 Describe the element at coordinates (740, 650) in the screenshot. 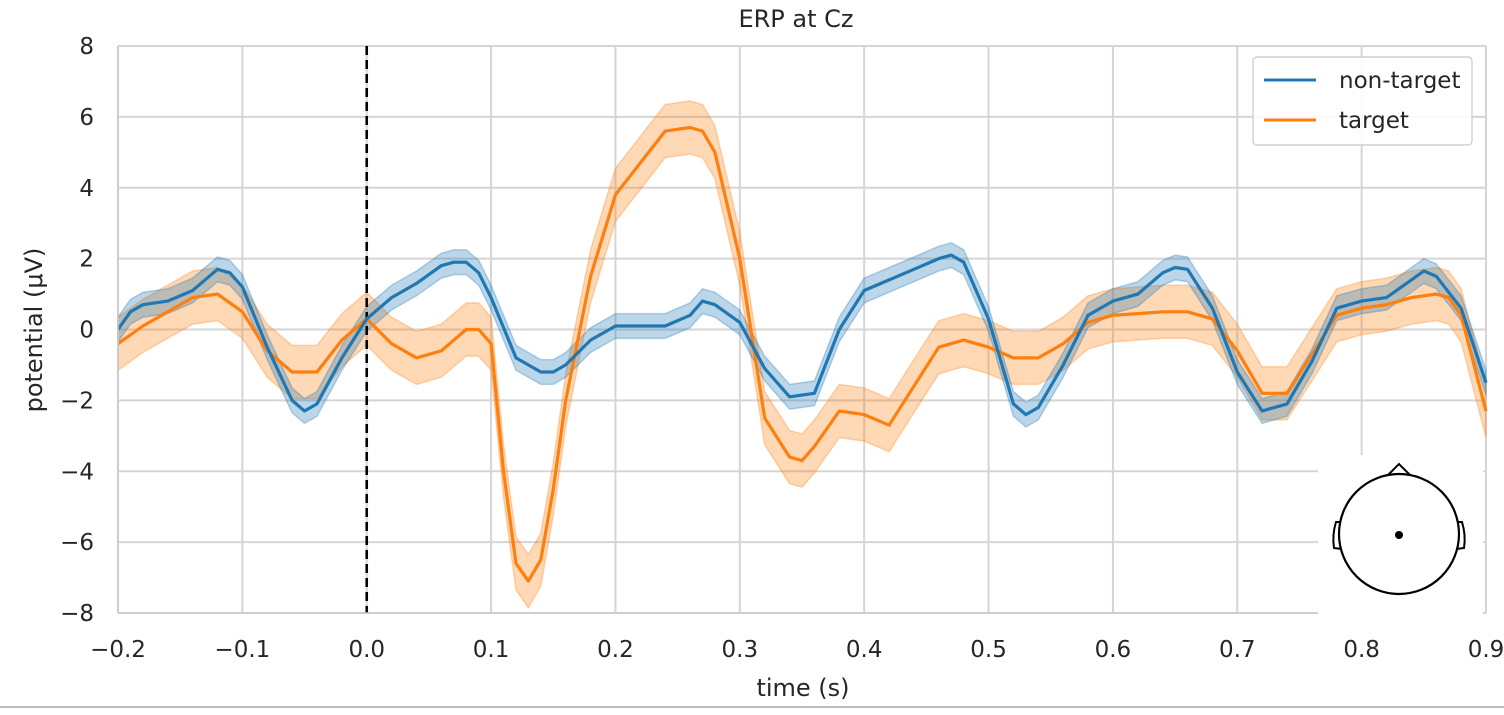

I see `x-tick-label: 0.3` at that location.